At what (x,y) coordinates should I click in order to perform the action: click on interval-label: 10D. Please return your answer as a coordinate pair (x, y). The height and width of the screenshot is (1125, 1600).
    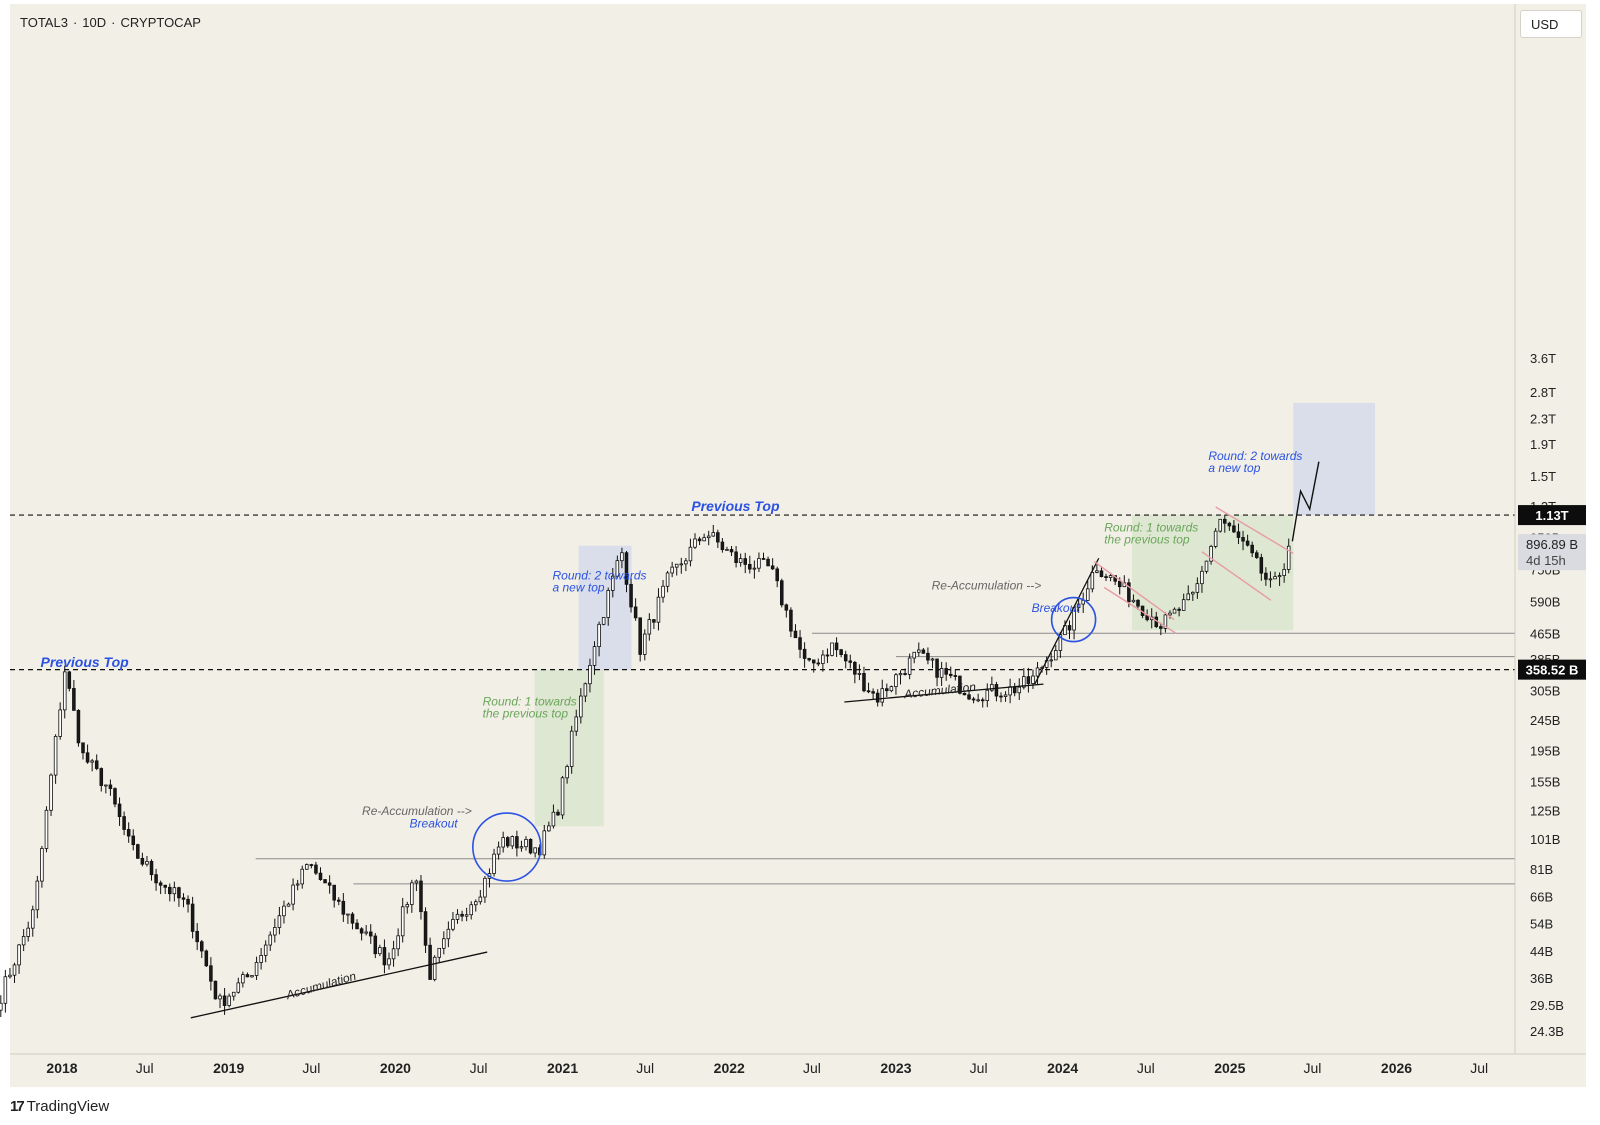
    Looking at the image, I should click on (94, 22).